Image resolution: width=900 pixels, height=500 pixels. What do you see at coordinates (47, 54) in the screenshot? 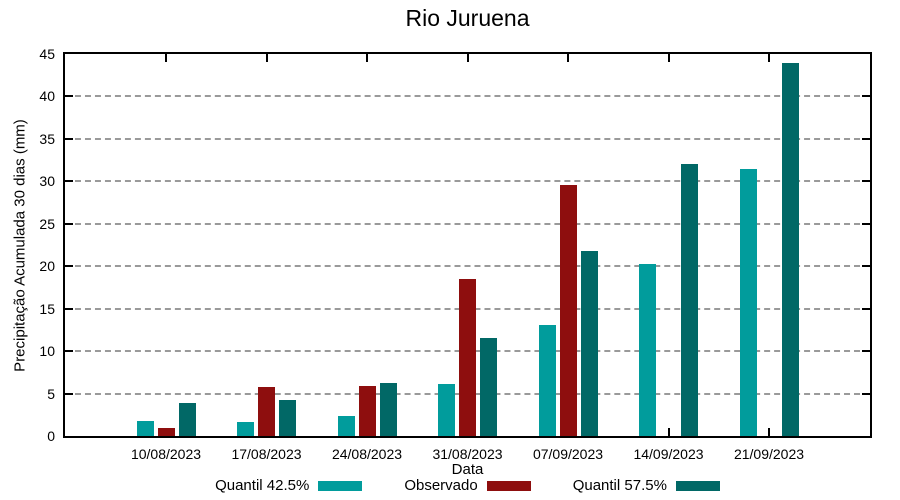
I see `y-tick-label: 45` at bounding box center [47, 54].